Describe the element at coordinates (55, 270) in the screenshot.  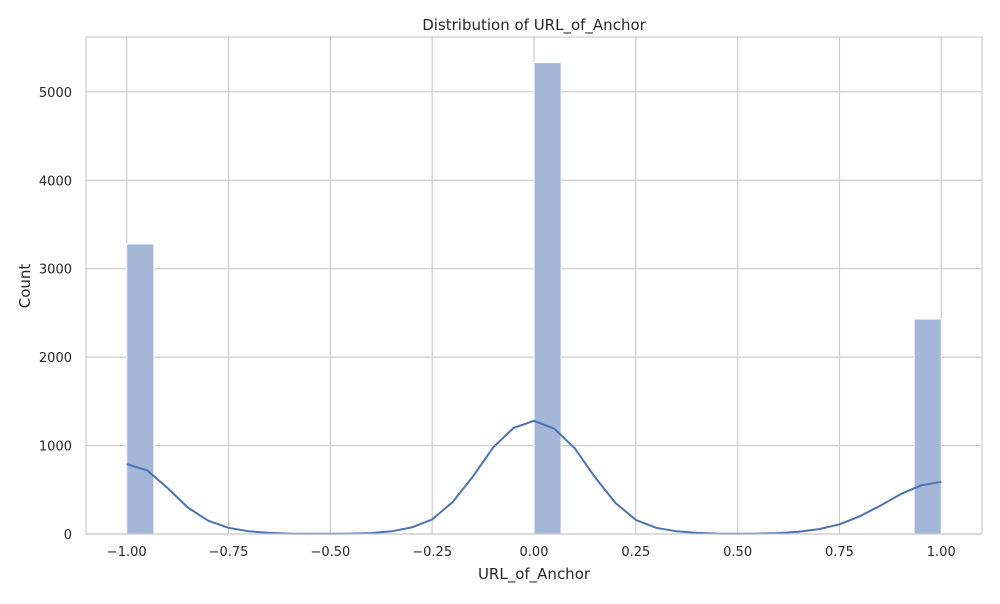
I see `y-tick-label: 3000` at that location.